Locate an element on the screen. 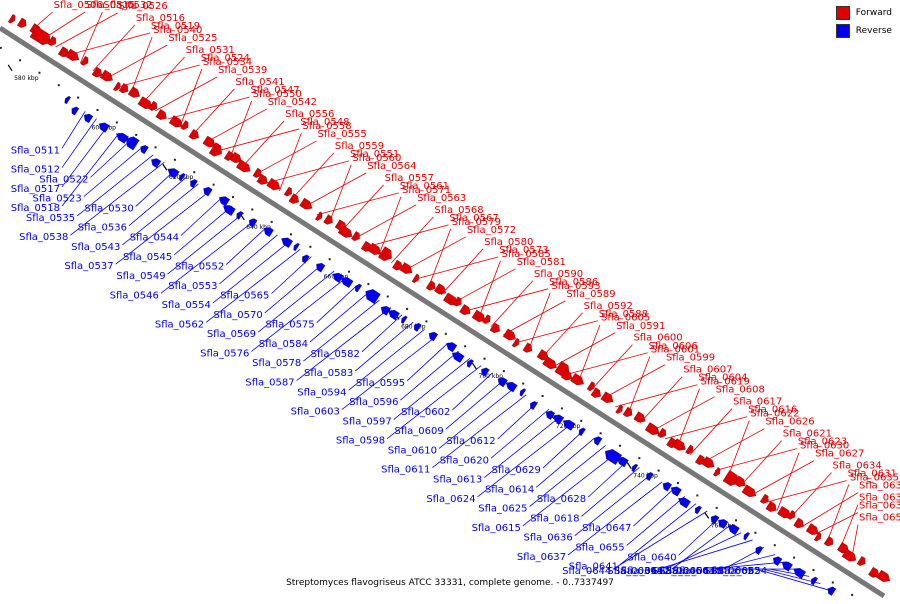 The image size is (900, 604). forward-gene-label: Sfla_0580 is located at coordinates (508, 242).